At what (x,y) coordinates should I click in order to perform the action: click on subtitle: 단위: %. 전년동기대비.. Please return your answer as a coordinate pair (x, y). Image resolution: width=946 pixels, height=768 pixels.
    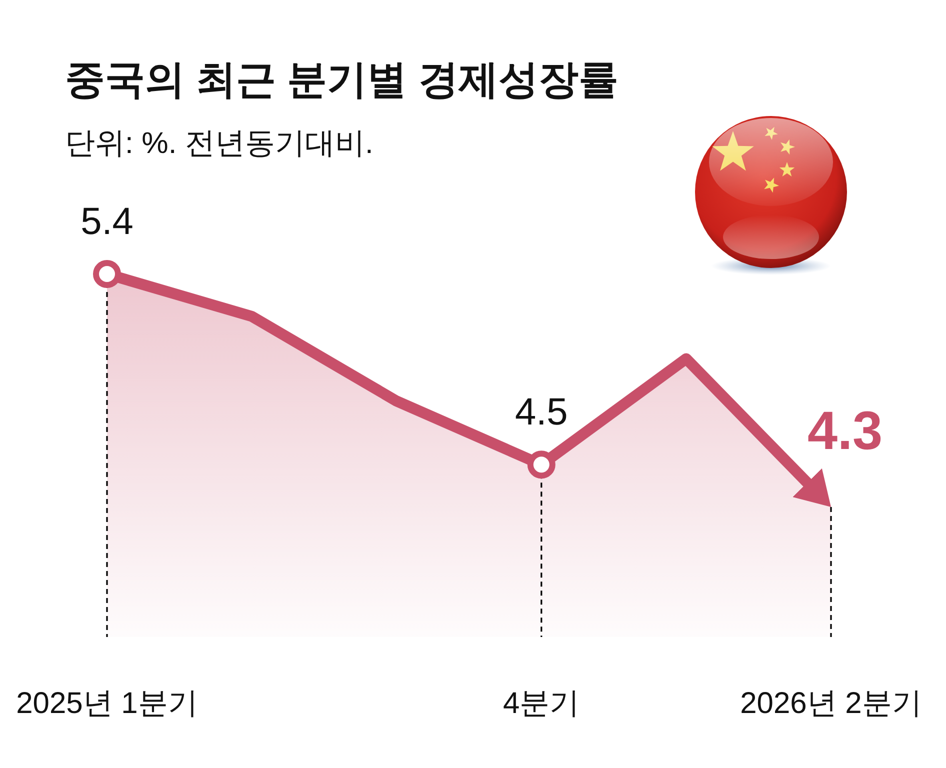
    Looking at the image, I should click on (219, 143).